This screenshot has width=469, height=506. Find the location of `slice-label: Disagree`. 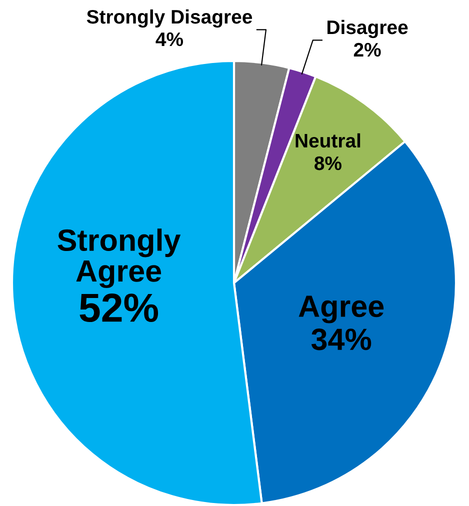

slice-label: Disagree is located at coordinates (368, 29).